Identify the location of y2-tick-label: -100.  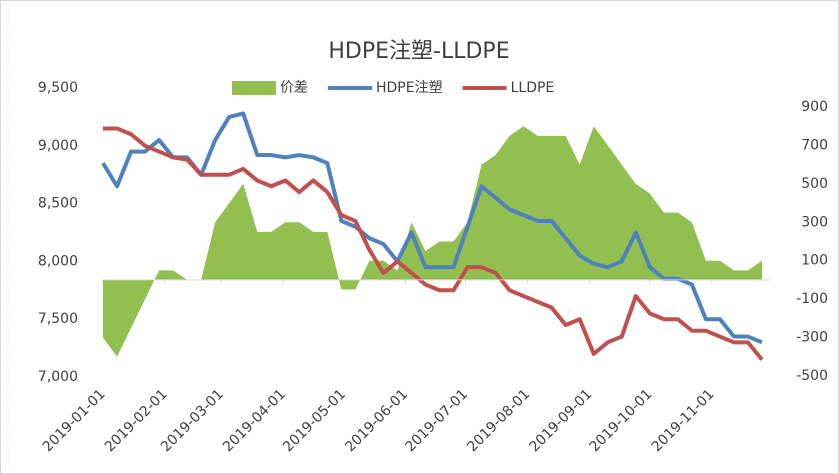
(812, 299).